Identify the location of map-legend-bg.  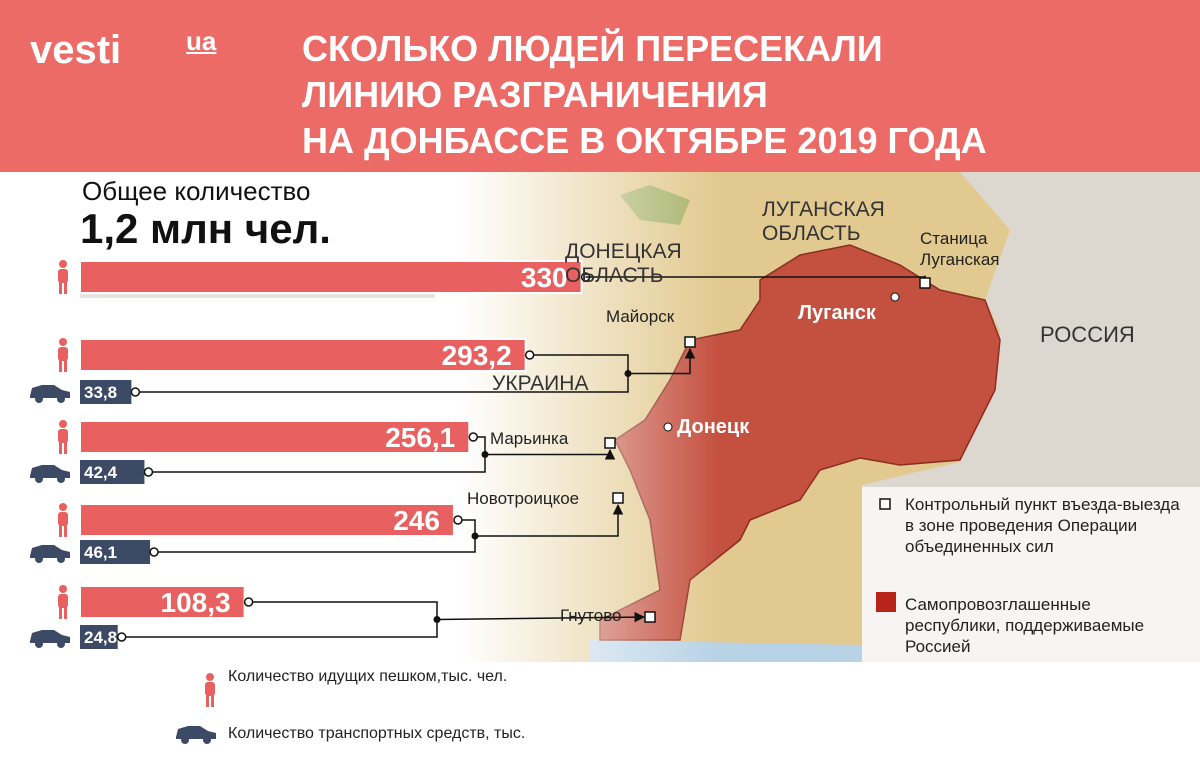
(1031, 574).